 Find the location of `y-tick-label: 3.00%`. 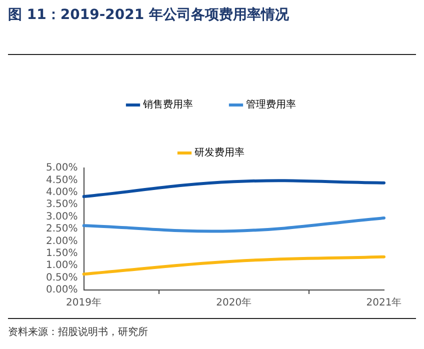

y-tick-label: 3.00% is located at coordinates (62, 216).